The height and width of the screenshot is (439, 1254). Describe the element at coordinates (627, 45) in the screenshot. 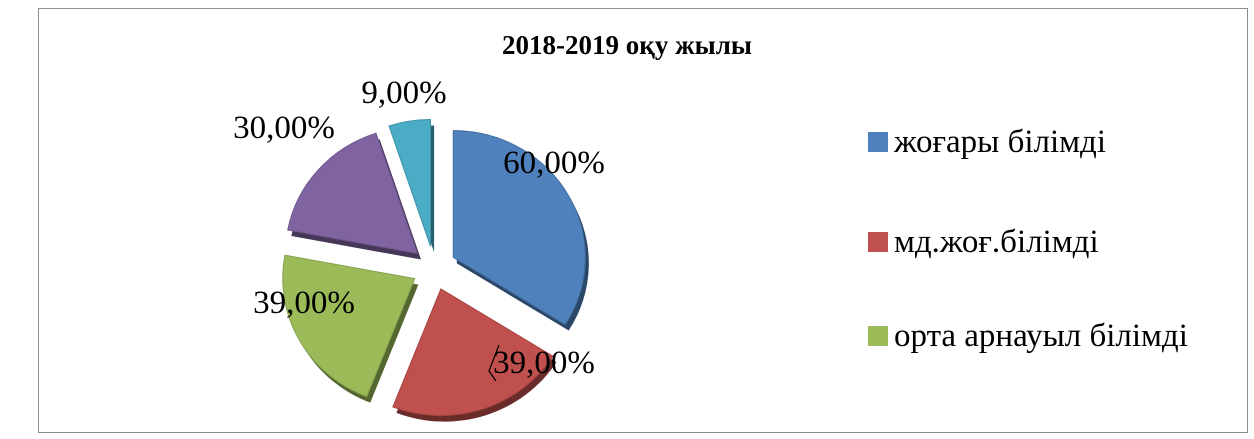

I see `chart-title: 2018-2019 оқу жылы` at that location.